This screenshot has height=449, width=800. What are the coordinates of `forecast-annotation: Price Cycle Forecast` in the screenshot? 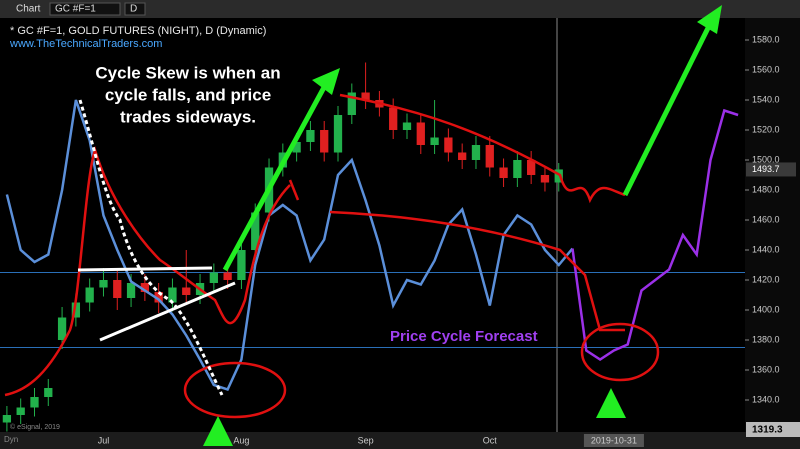 It's located at (464, 336).